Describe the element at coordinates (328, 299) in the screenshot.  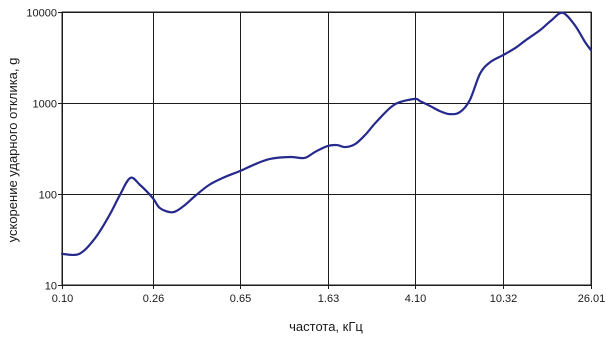
I see `x-tick-label: 1.63` at that location.